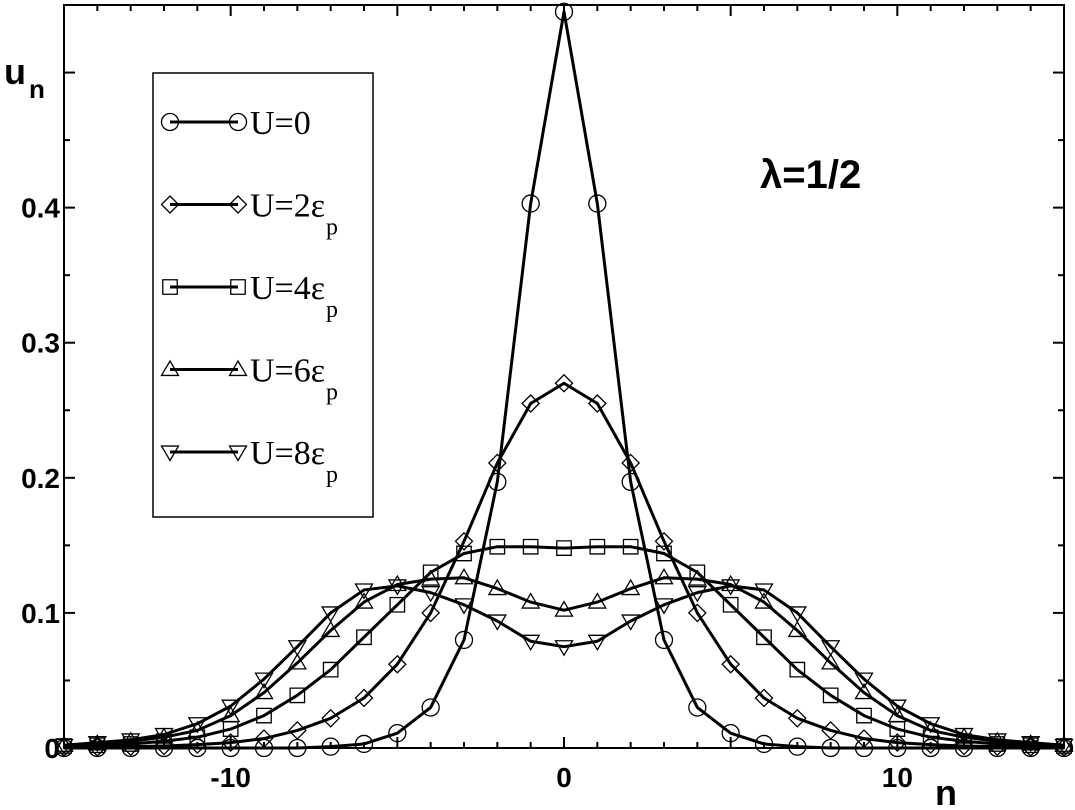 This screenshot has width=1075, height=810. What do you see at coordinates (40, 208) in the screenshot?
I see `y-tick-label: 0.4` at bounding box center [40, 208].